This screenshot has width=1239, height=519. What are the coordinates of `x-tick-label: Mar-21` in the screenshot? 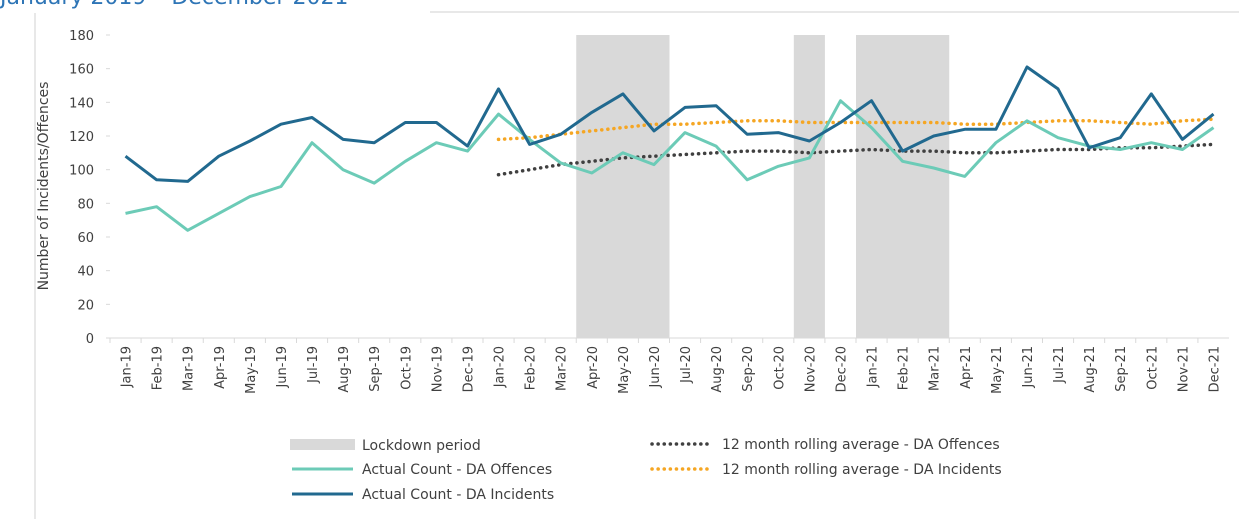 It's located at (935, 368).